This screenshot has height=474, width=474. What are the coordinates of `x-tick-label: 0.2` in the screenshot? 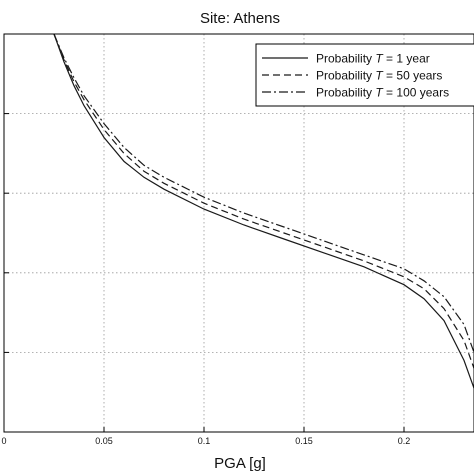 It's located at (404, 441).